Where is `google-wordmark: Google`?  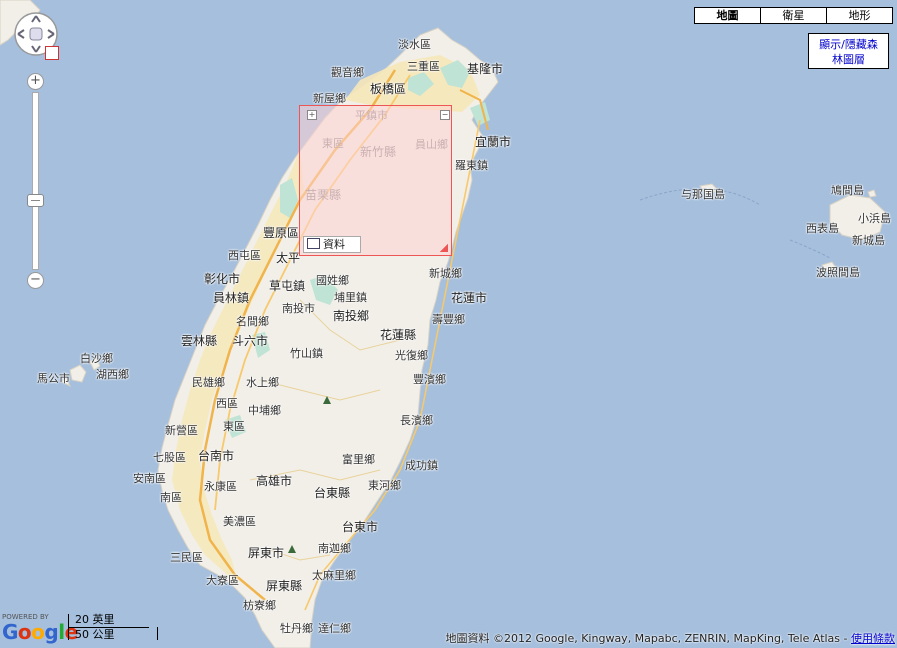 google-wordmark: Google is located at coordinates (40, 632).